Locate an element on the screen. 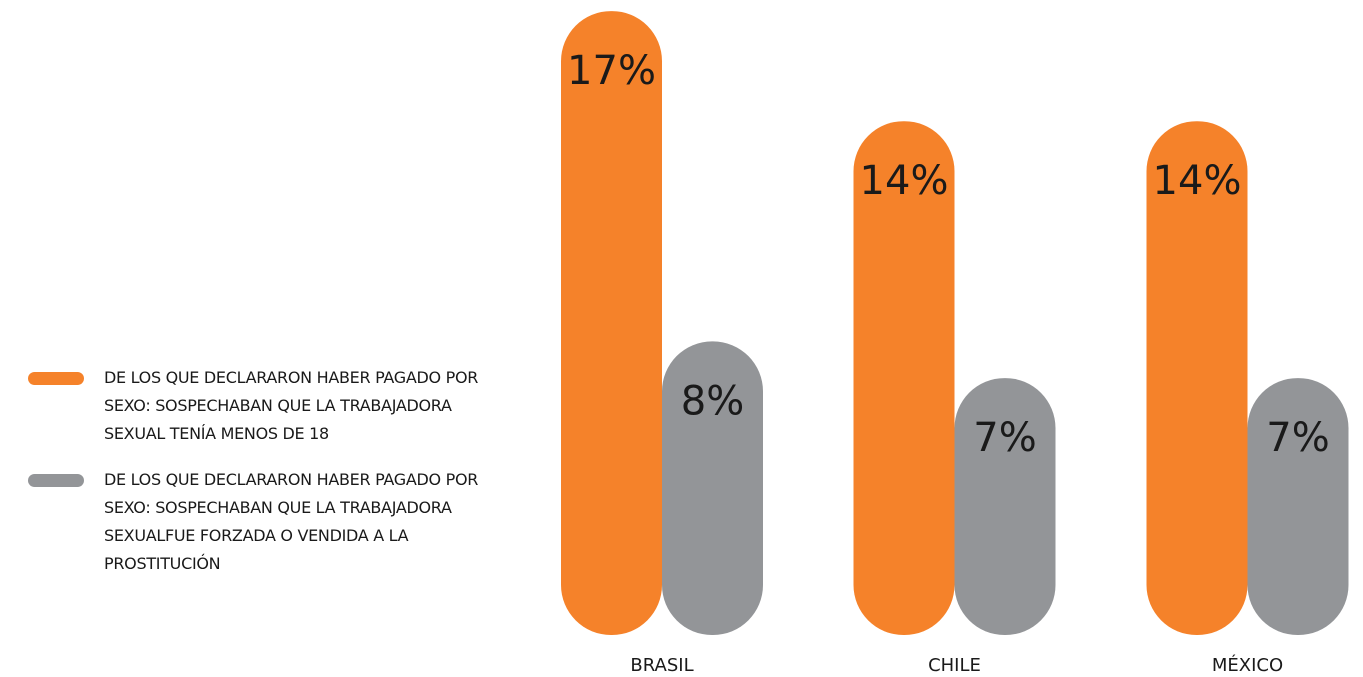 This screenshot has height=677, width=1363. data-label: 17% is located at coordinates (611, 71).